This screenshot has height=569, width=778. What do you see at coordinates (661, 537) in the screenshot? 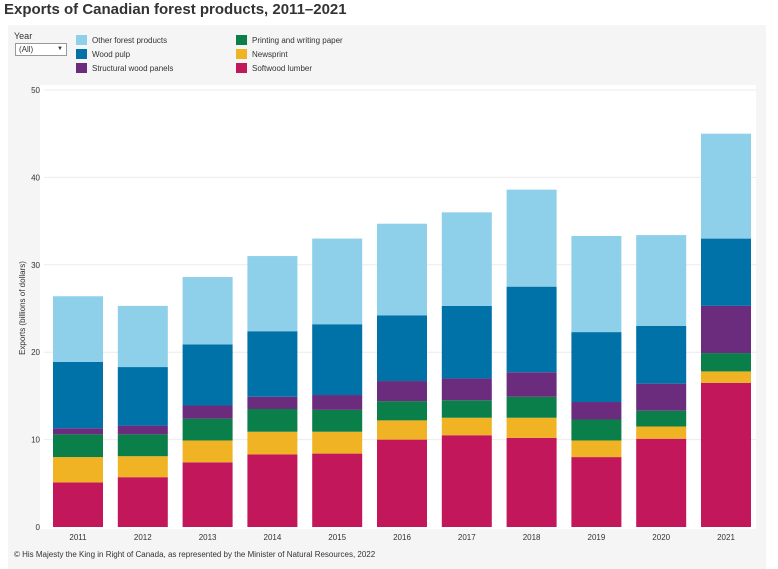
I see `x-tick-label: 2020` at bounding box center [661, 537].